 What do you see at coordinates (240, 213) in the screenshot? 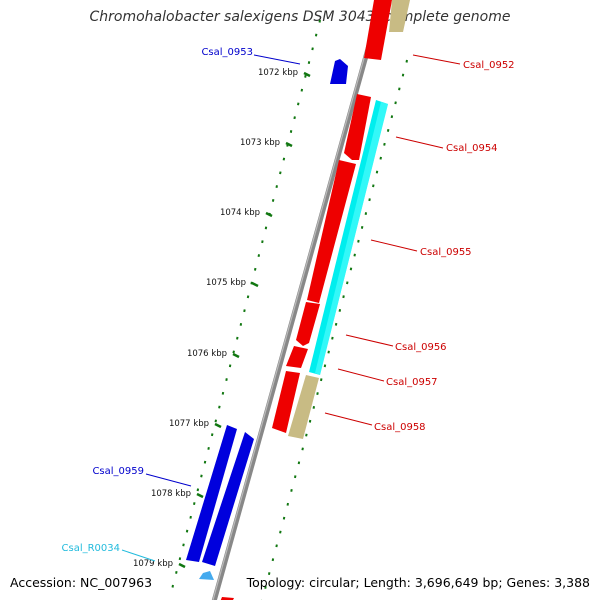
I see `scale-tick-label: 1074 kbp` at bounding box center [240, 213].